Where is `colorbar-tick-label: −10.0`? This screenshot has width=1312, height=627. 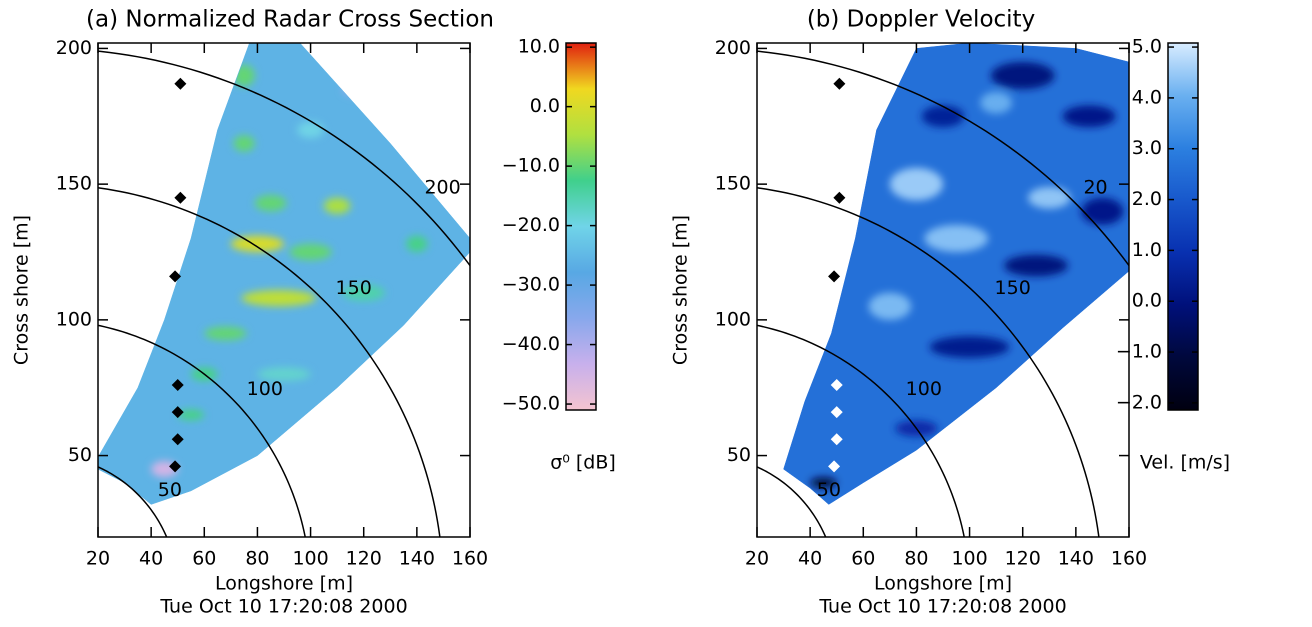
colorbar-tick-label: −10.0 is located at coordinates (531, 166).